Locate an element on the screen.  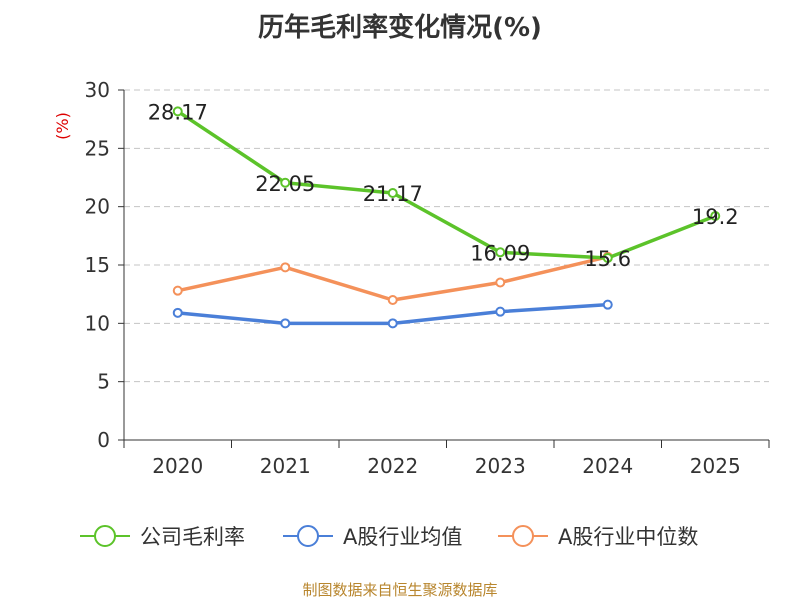
data-label: 28.17 is located at coordinates (178, 112).